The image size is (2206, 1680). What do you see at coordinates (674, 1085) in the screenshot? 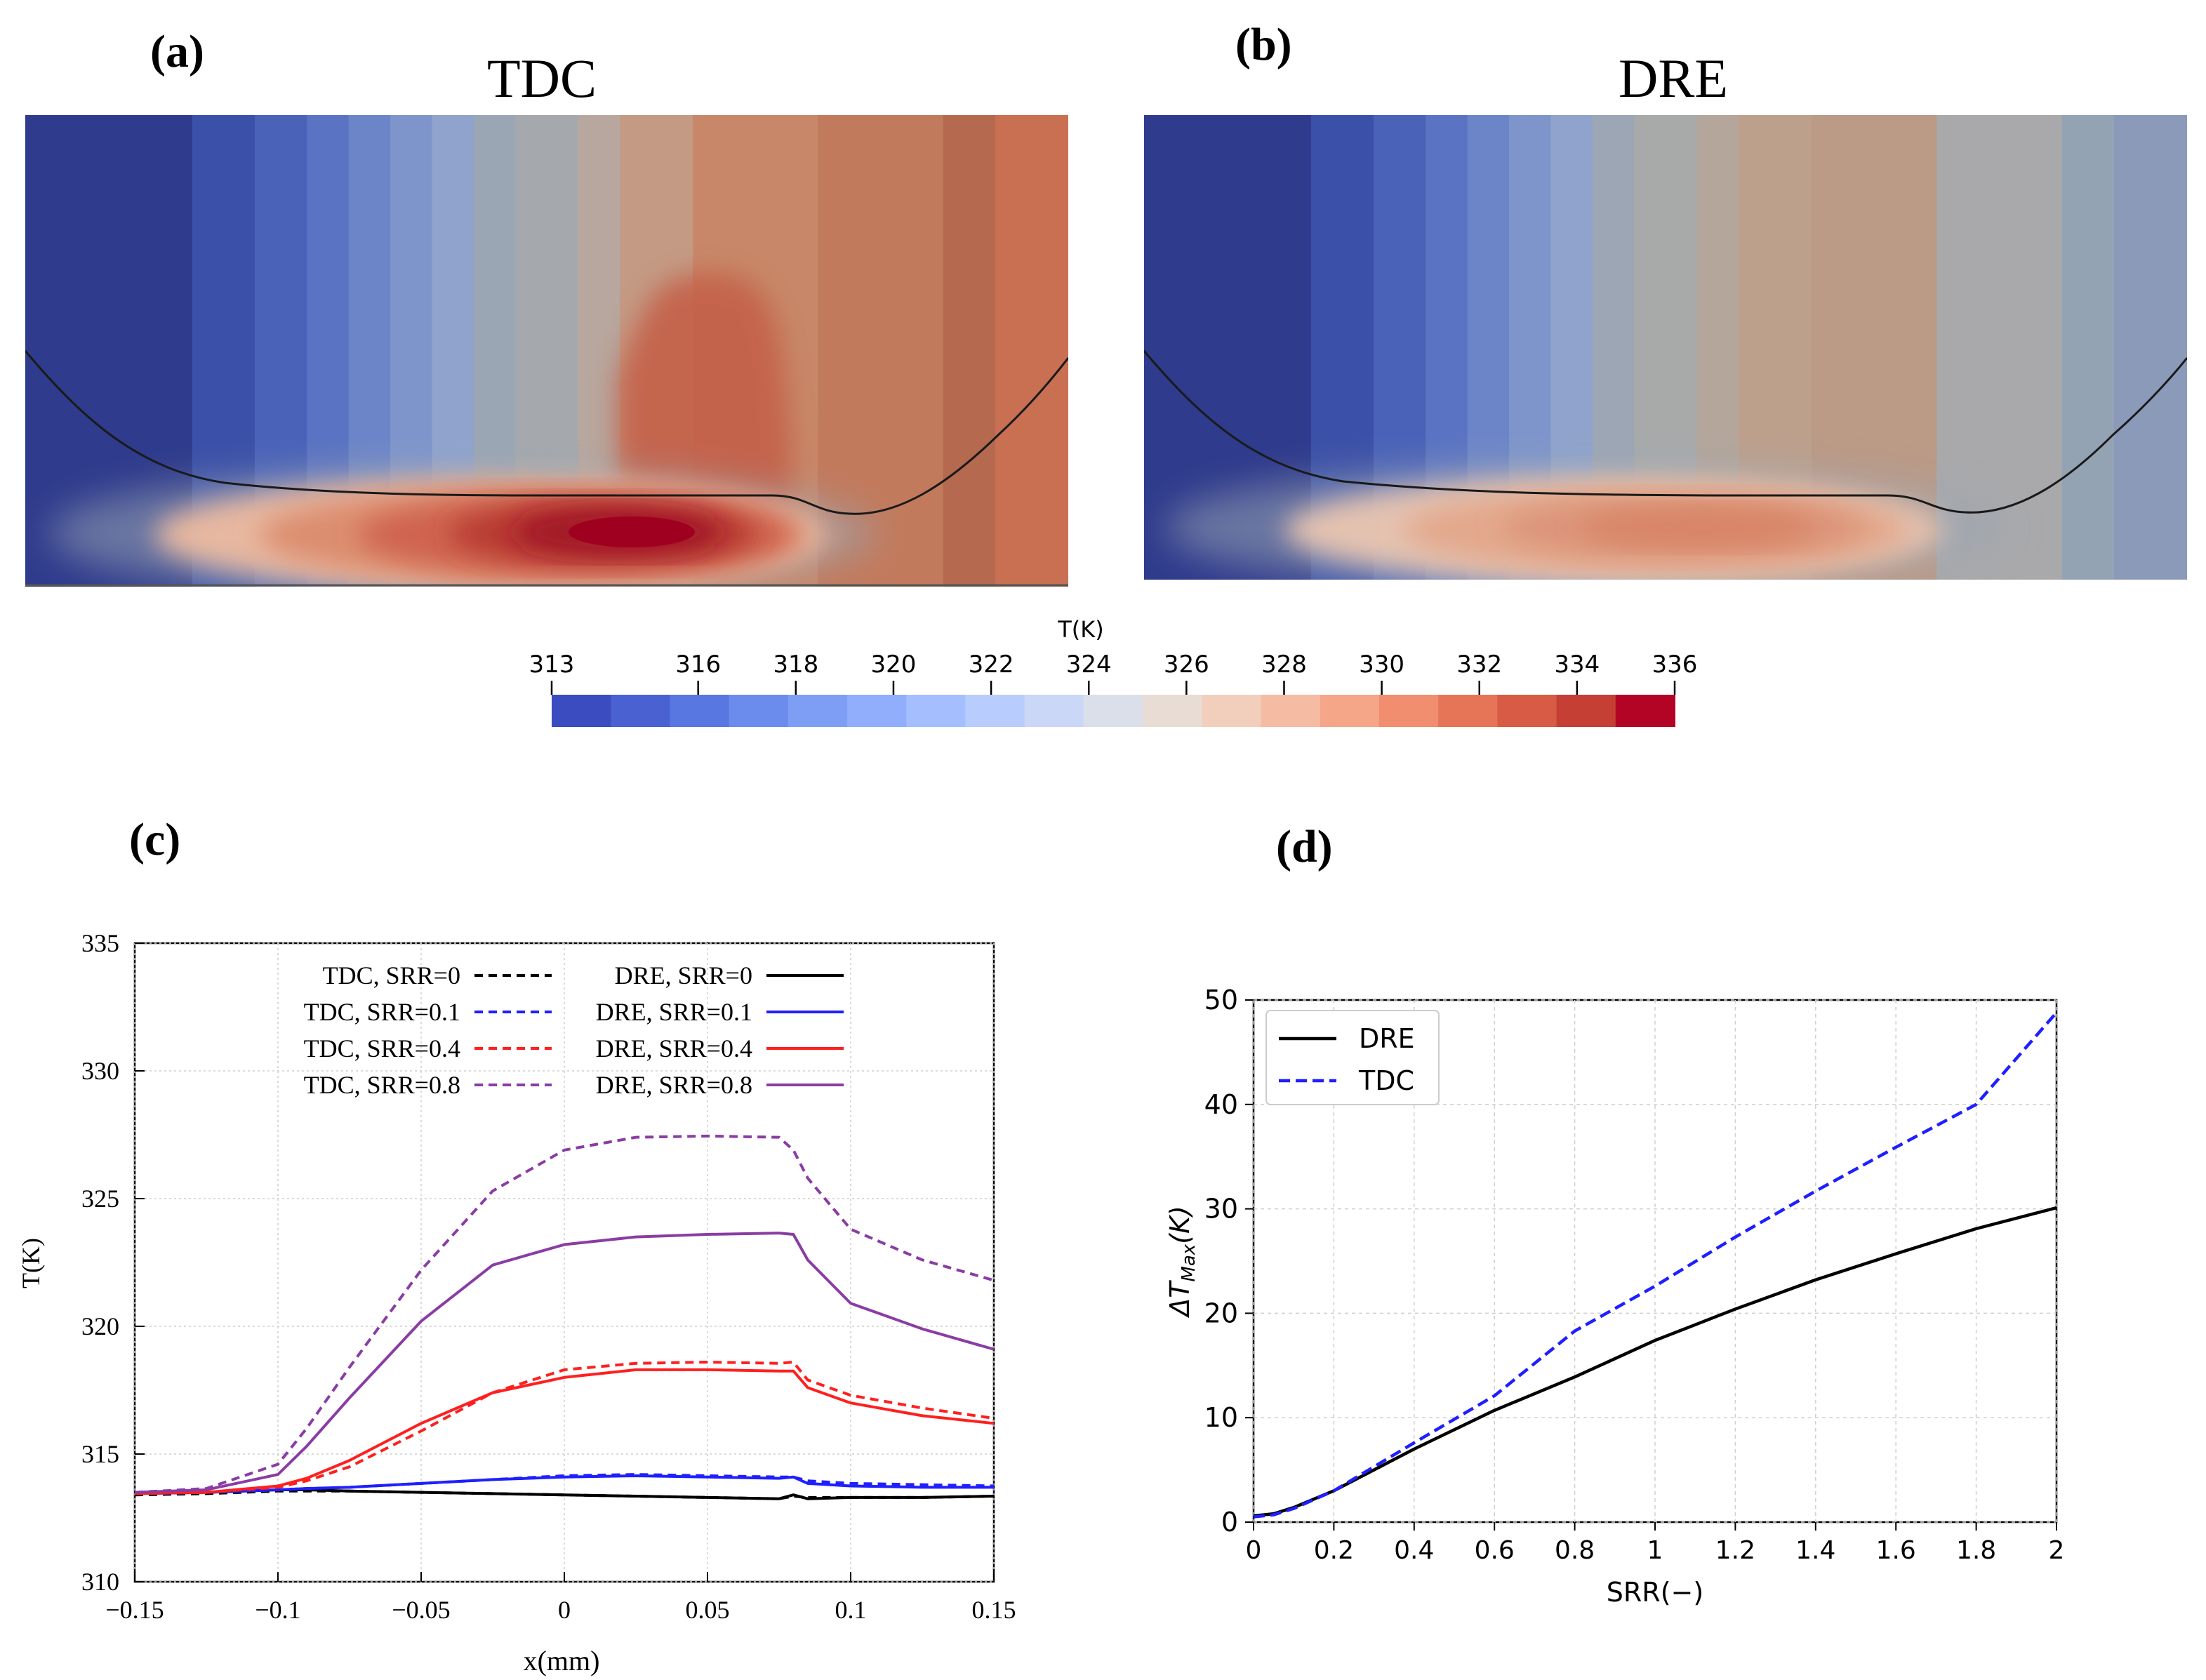
I see `chart-c-legend-label: DRE, SRR=0.8` at bounding box center [674, 1085].